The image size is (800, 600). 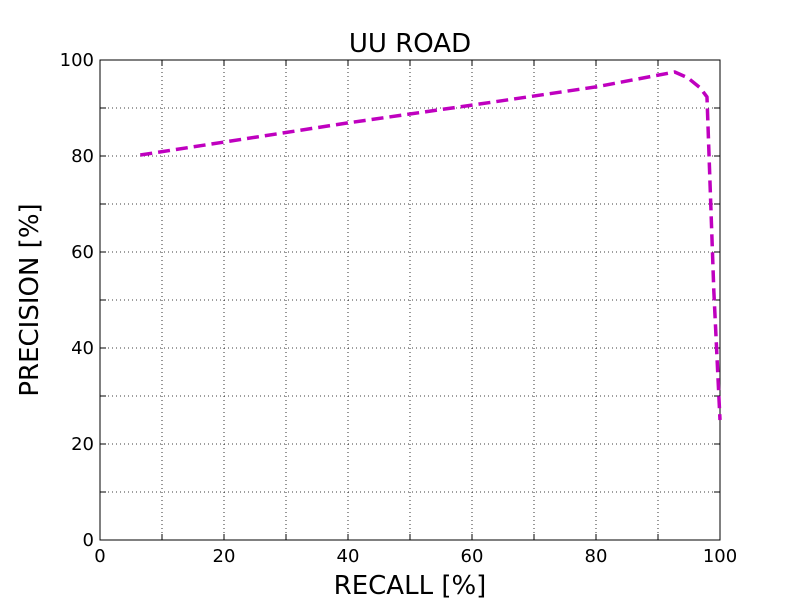 What do you see at coordinates (30, 299) in the screenshot?
I see `y-axis-label: PRECISION [%]` at bounding box center [30, 299].